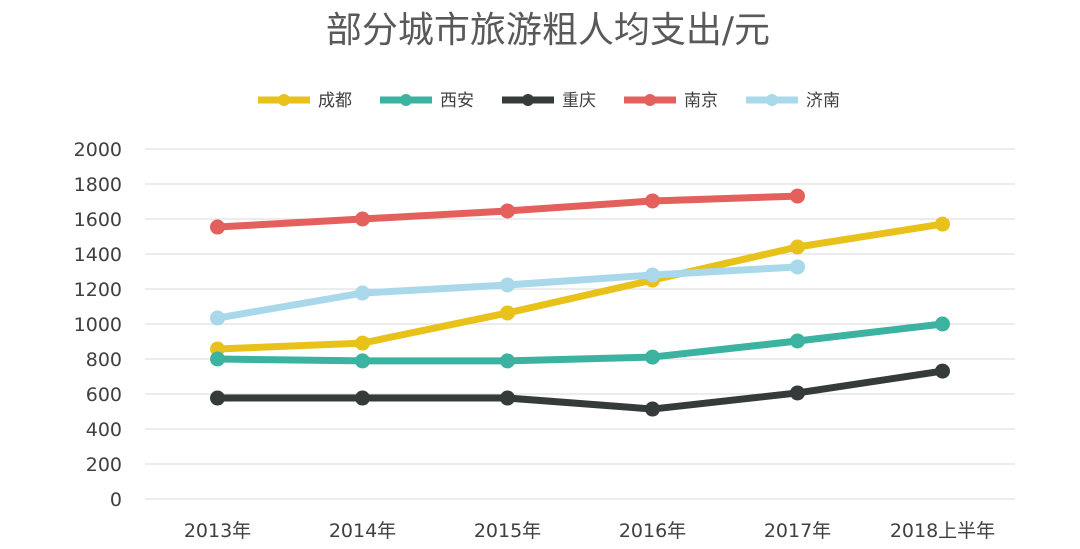 The width and height of the screenshot is (1080, 549). Describe the element at coordinates (116, 500) in the screenshot. I see `y-tick-label: 0` at that location.